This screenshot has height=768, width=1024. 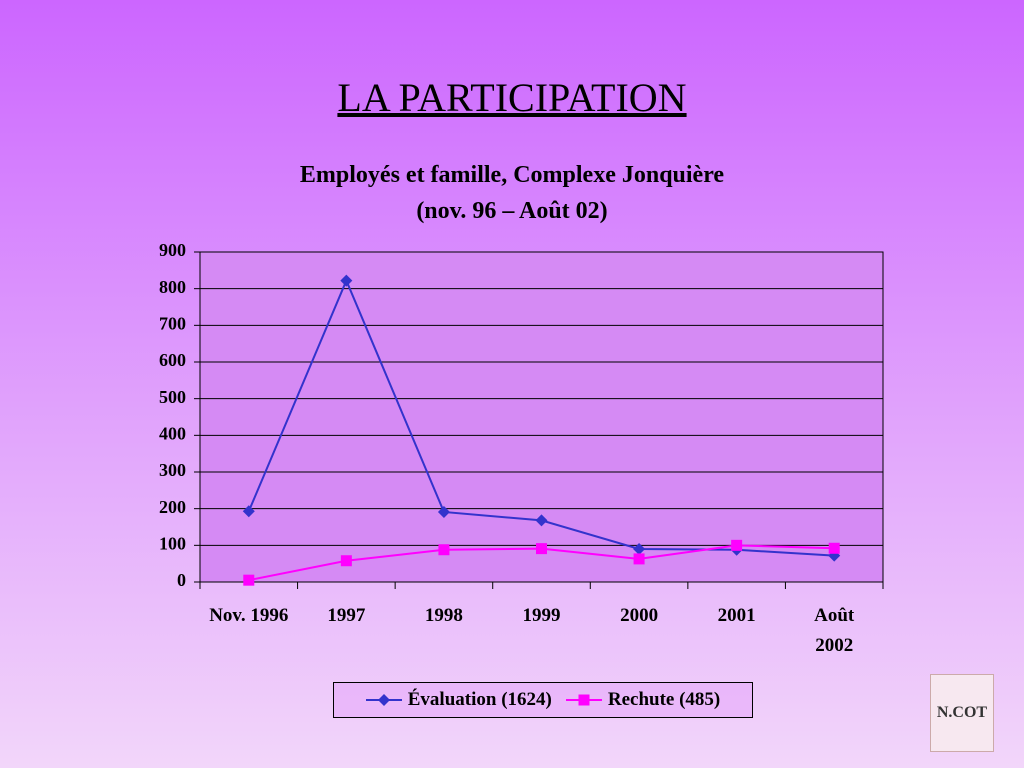 I want to click on y-tick-label: 200, so click(x=172, y=507).